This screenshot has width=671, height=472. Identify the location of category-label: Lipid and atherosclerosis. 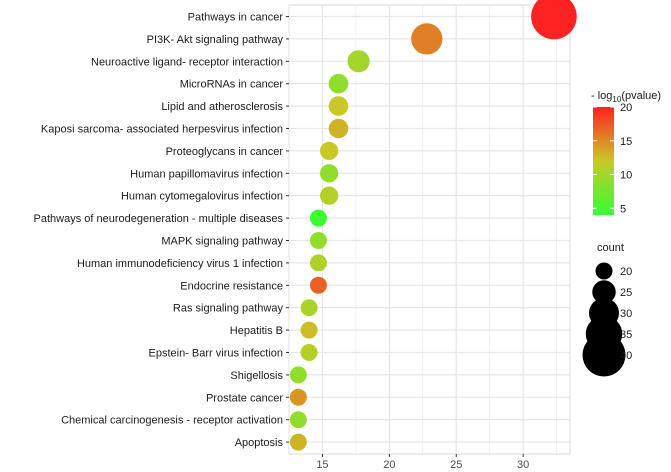
(222, 107).